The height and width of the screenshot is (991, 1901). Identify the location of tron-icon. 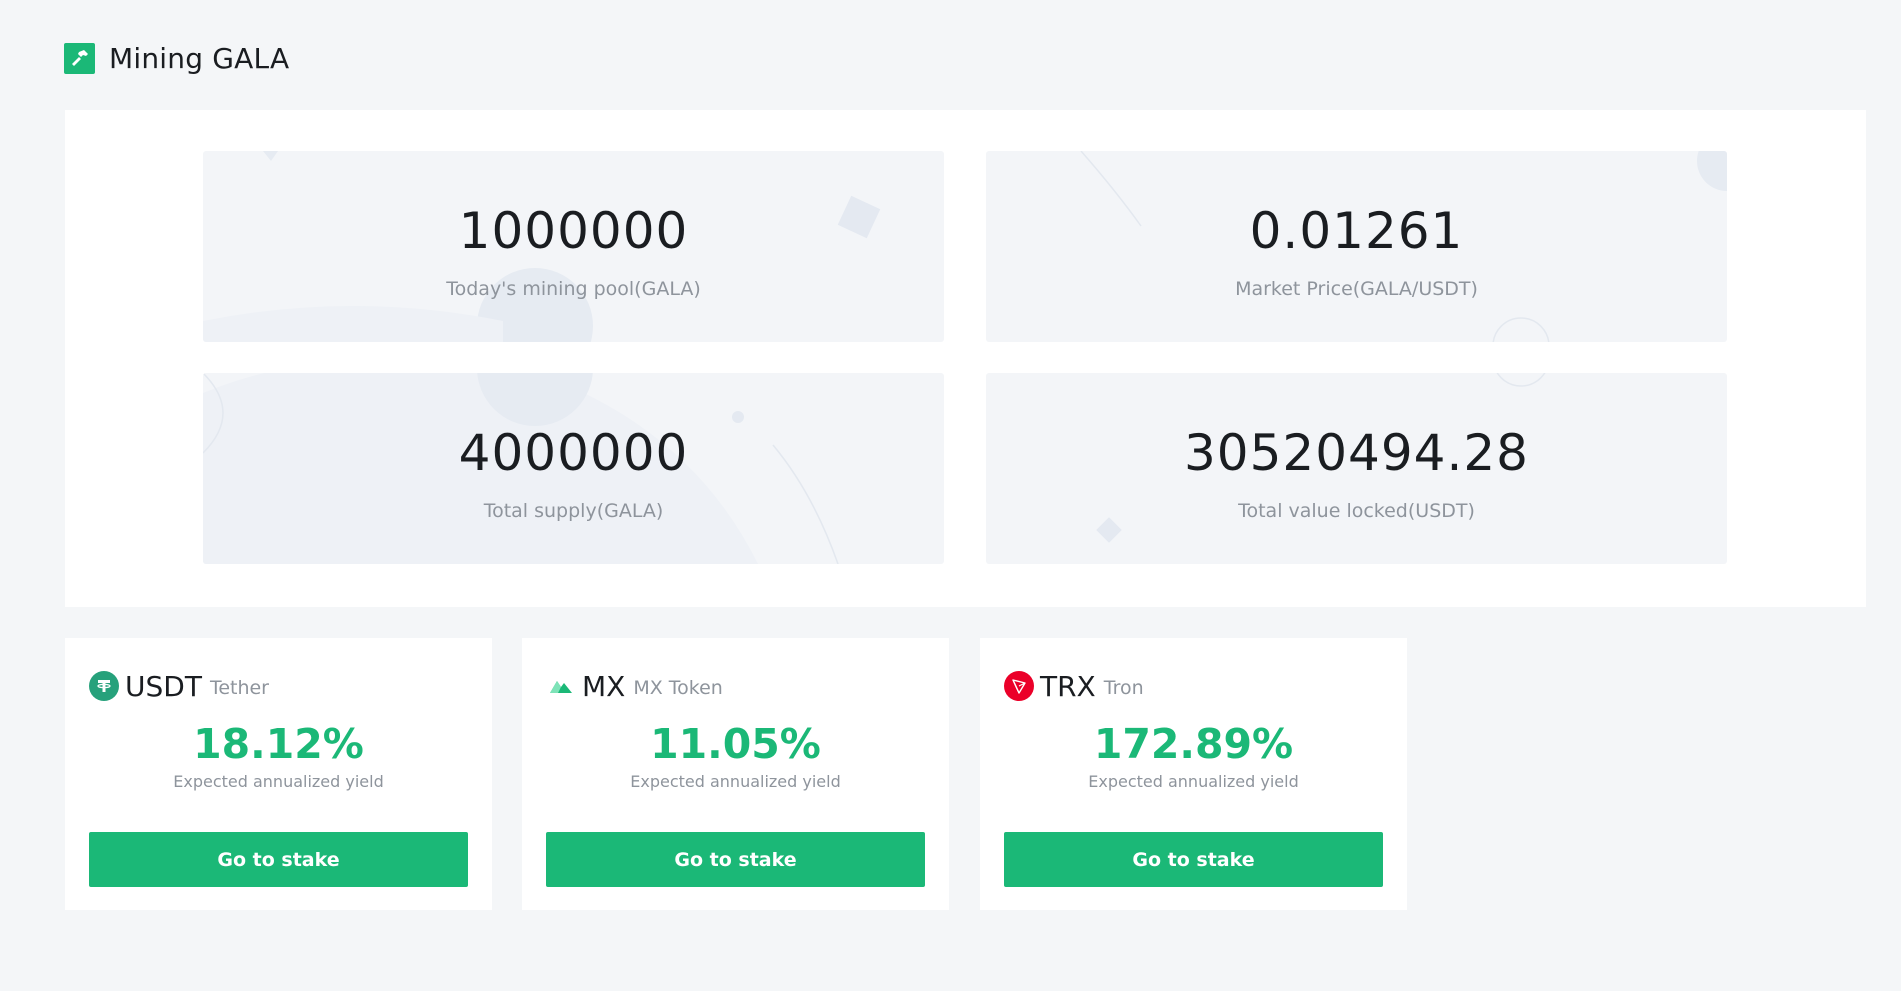
(1019, 686).